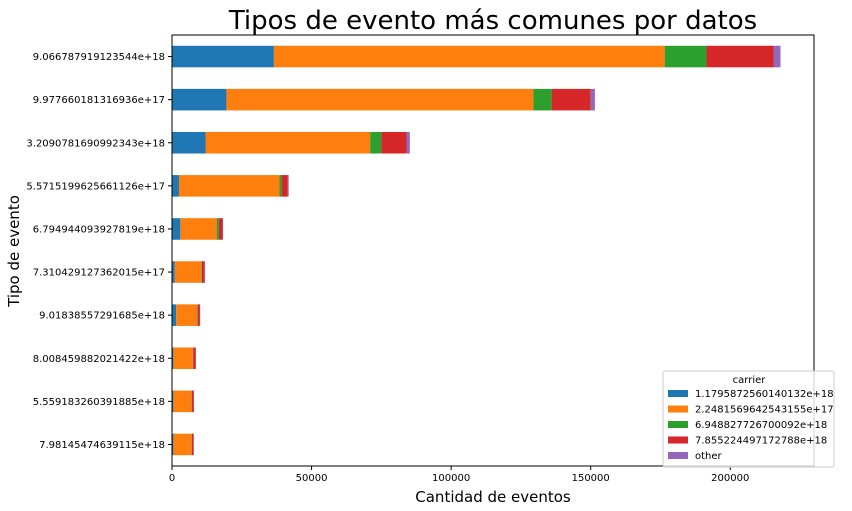 The height and width of the screenshot is (511, 852). I want to click on legend-frame, so click(748, 419).